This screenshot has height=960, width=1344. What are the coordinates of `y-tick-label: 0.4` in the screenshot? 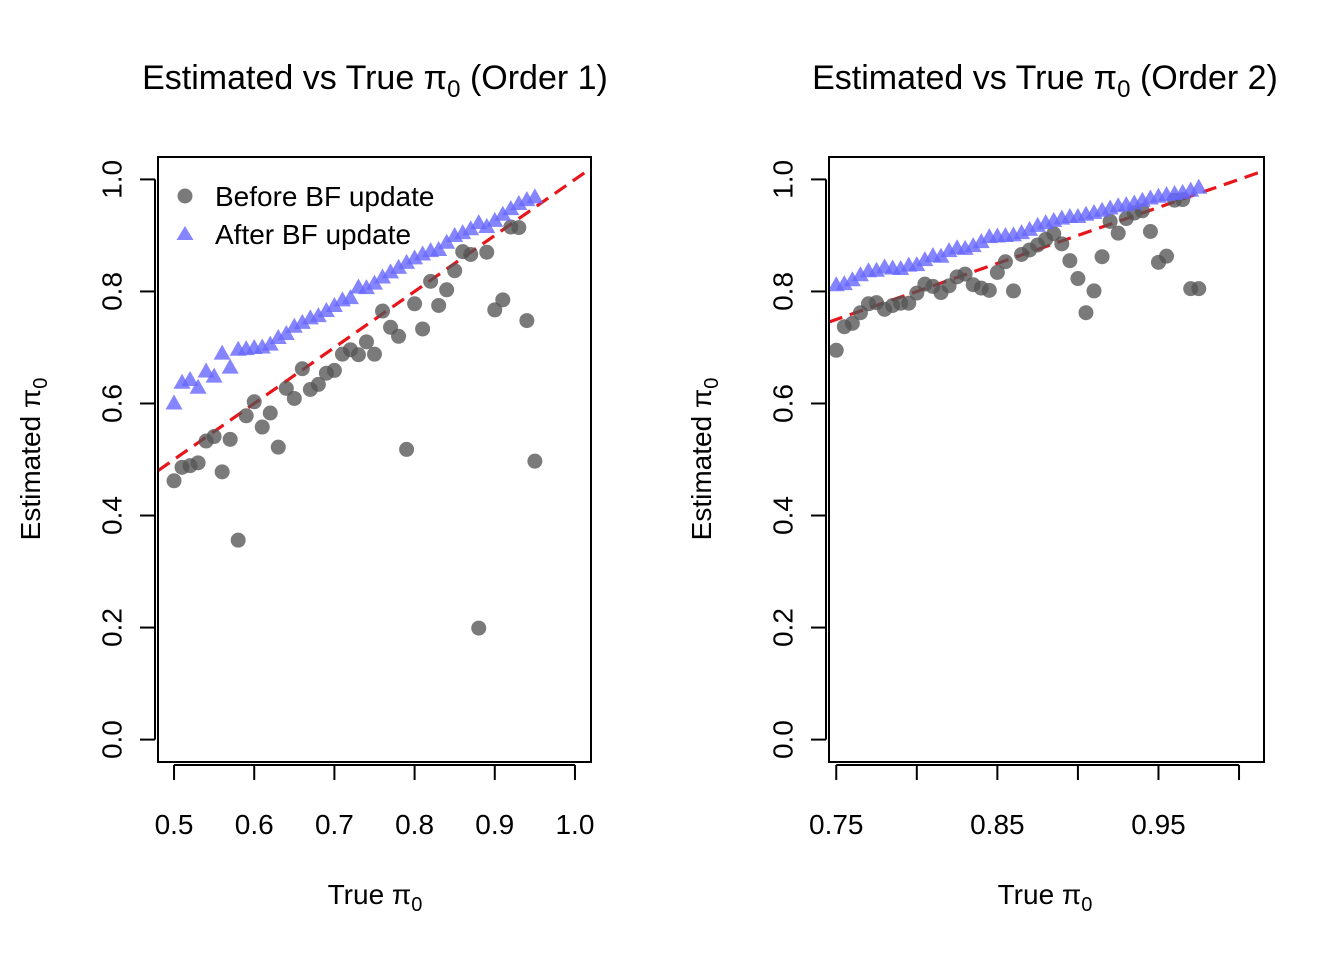 It's located at (783, 515).